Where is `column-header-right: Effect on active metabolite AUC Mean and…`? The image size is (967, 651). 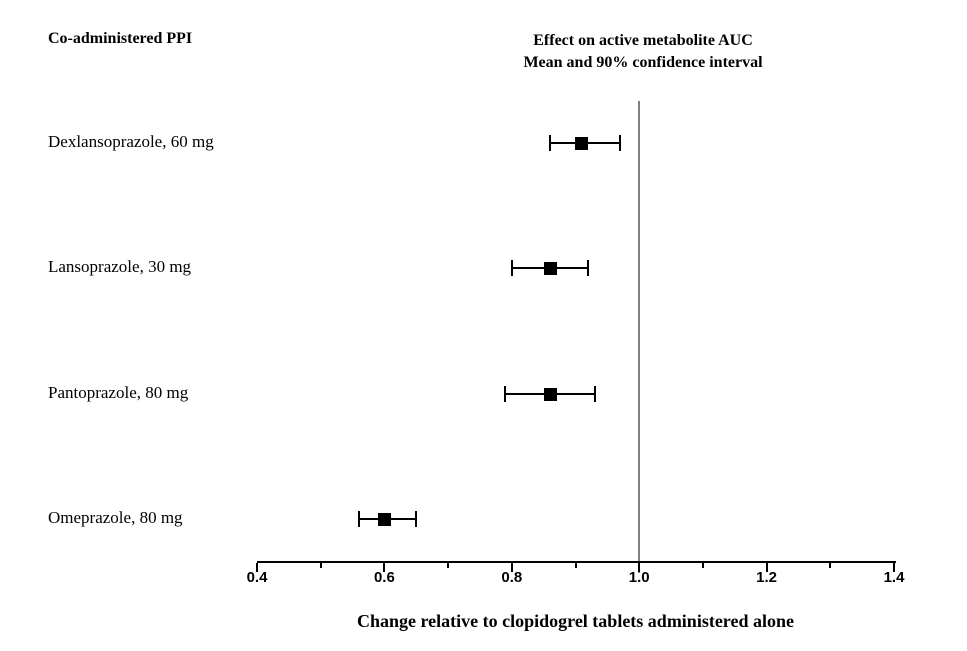
column-header-right: Effect on active metabolite AUC Mean and… is located at coordinates (643, 52).